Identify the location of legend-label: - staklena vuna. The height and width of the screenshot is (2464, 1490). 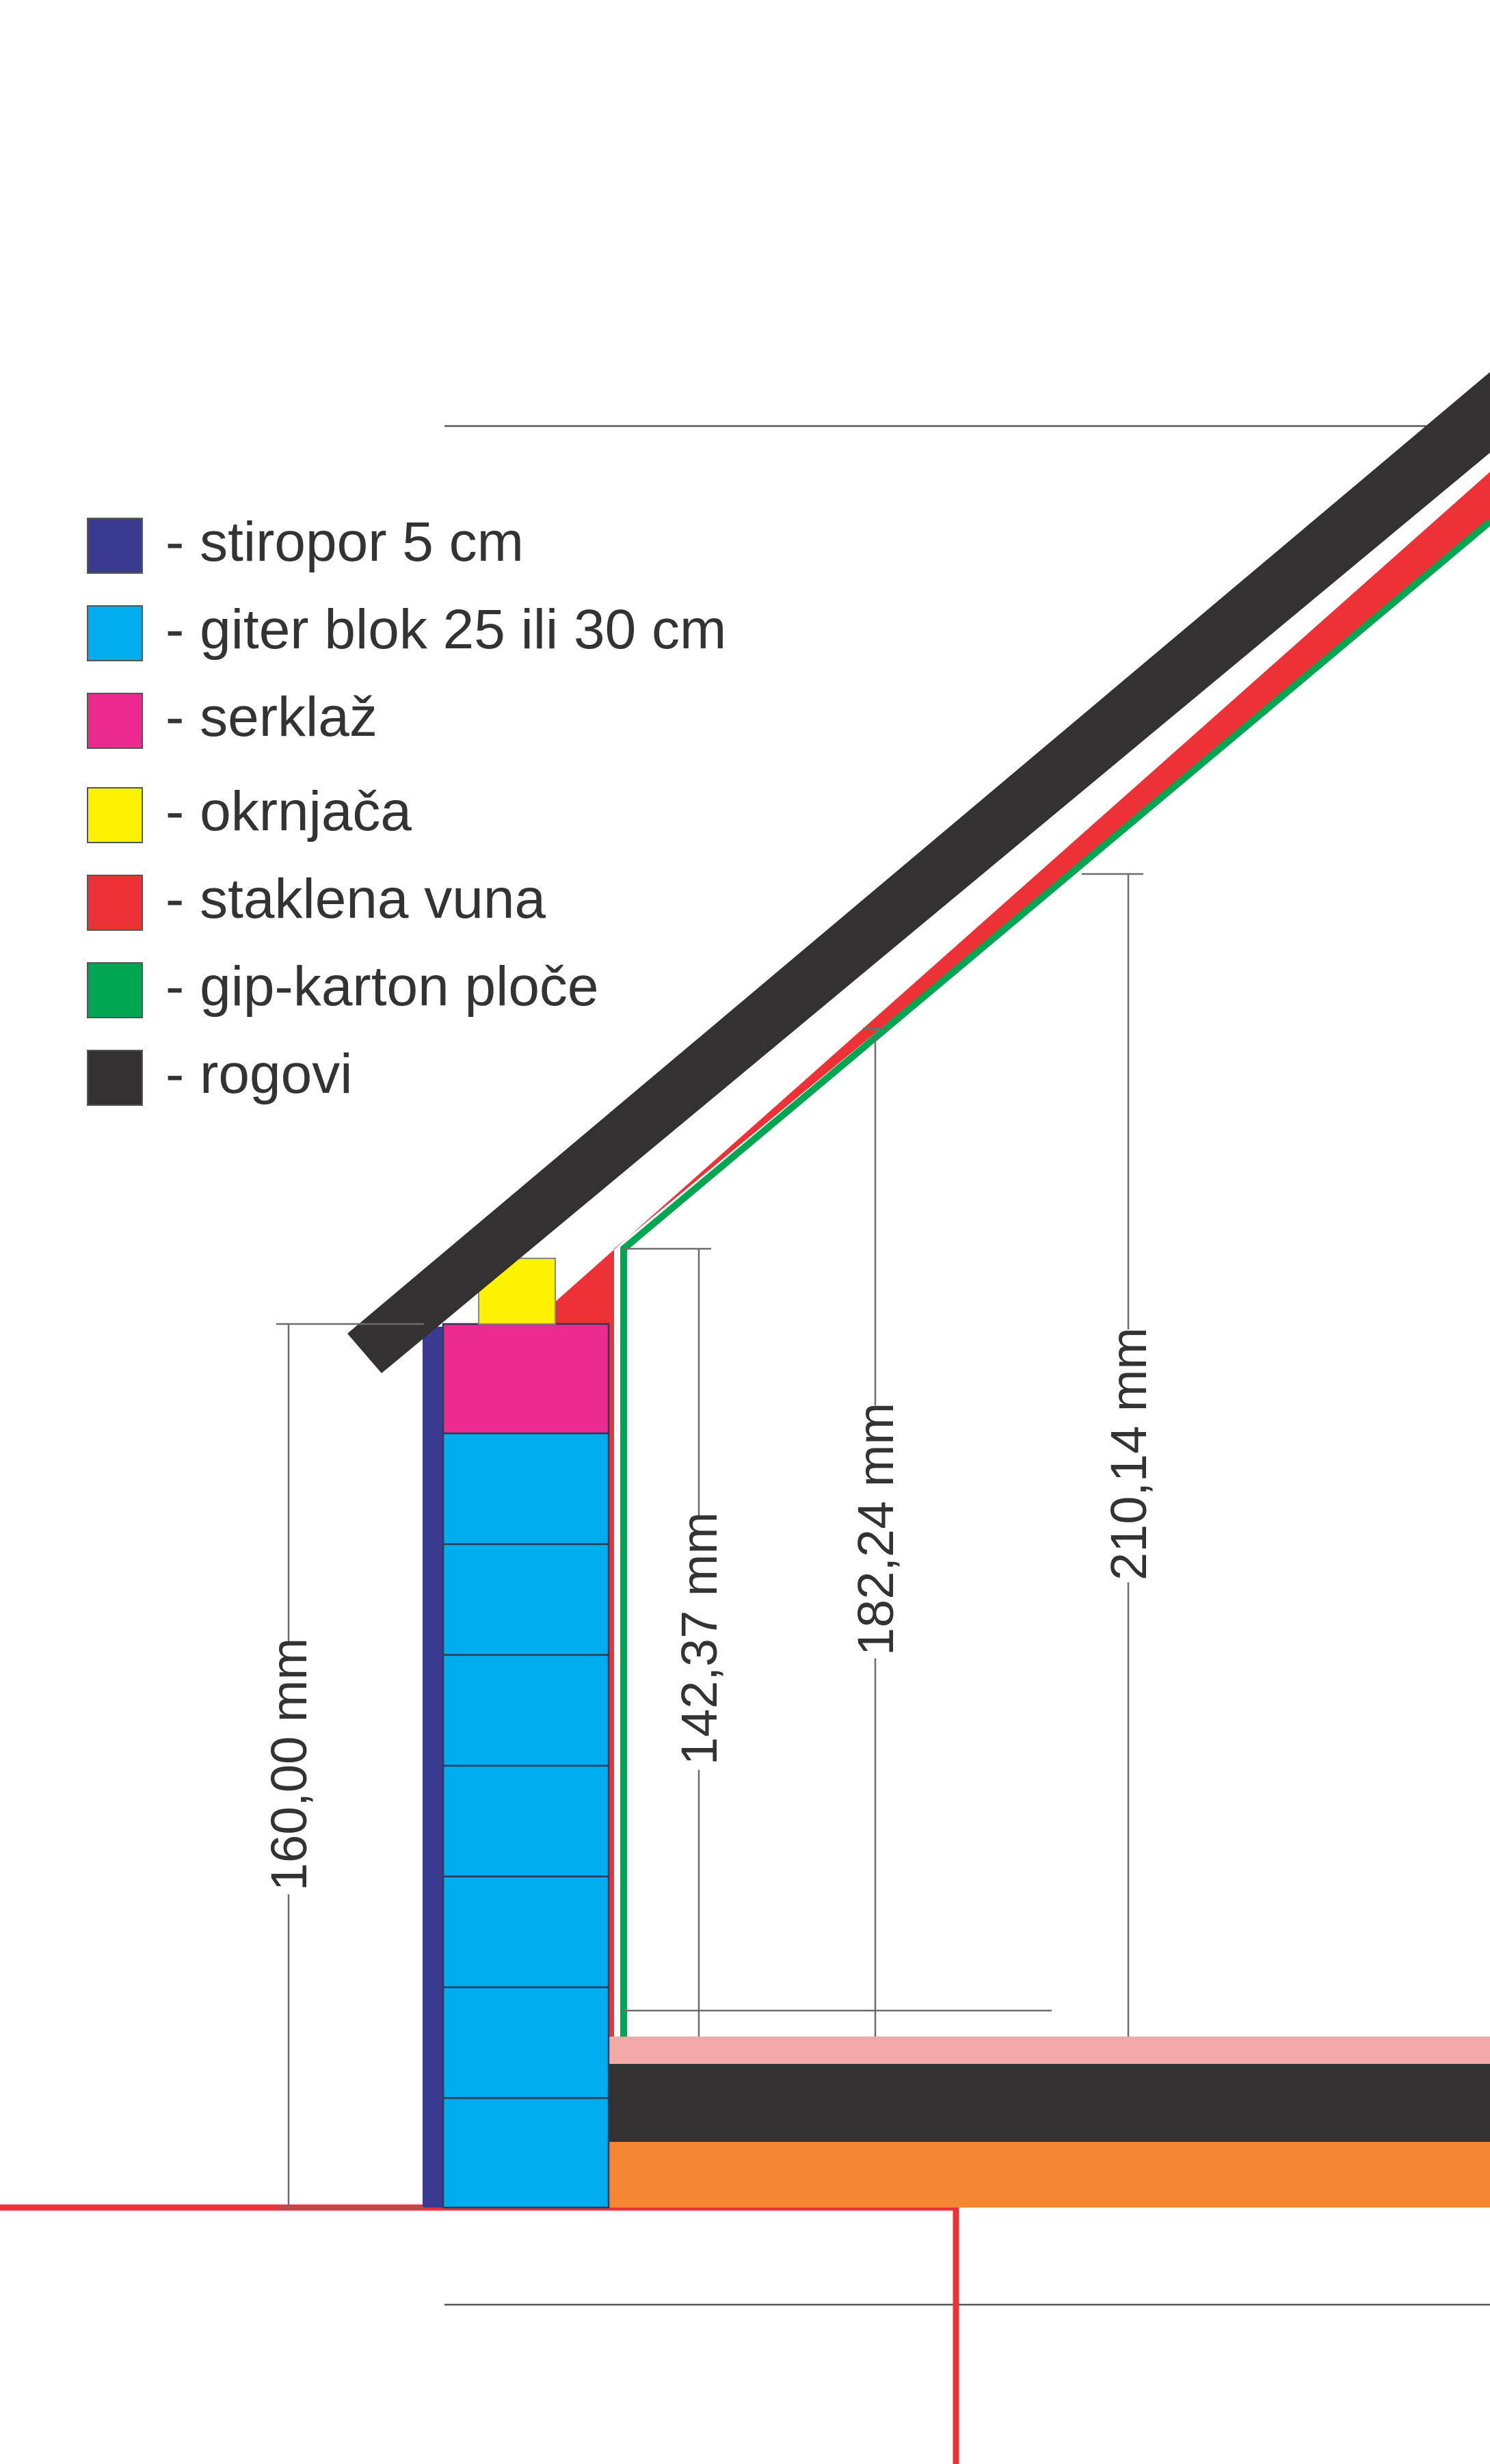
(355, 899).